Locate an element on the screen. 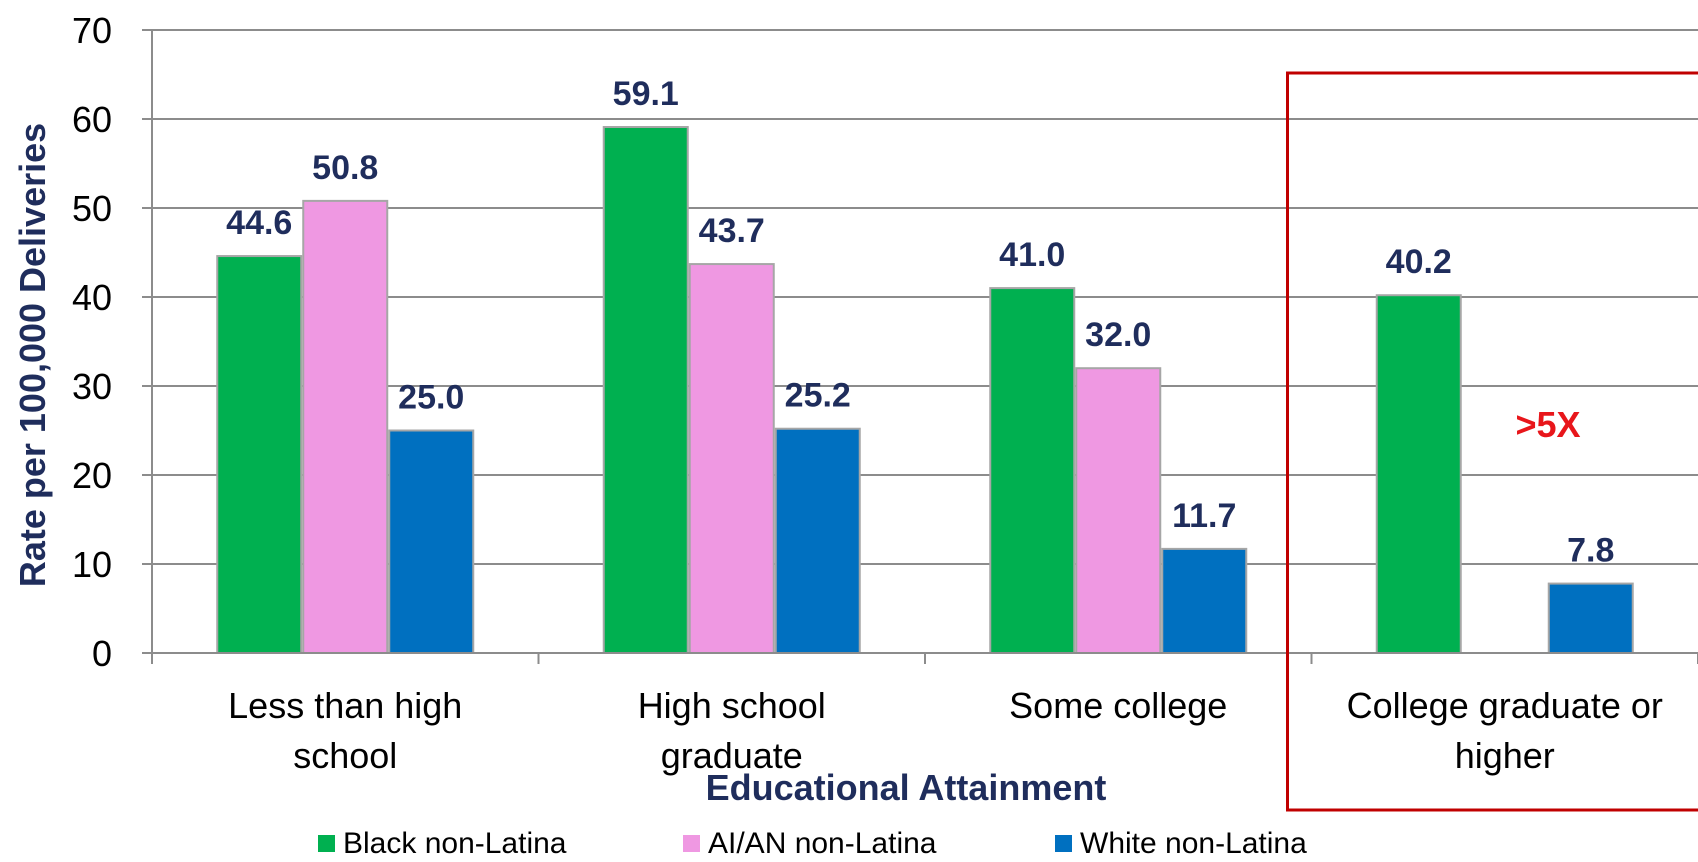 The image size is (1698, 862). legend-label: Black non-Latina is located at coordinates (455, 843).